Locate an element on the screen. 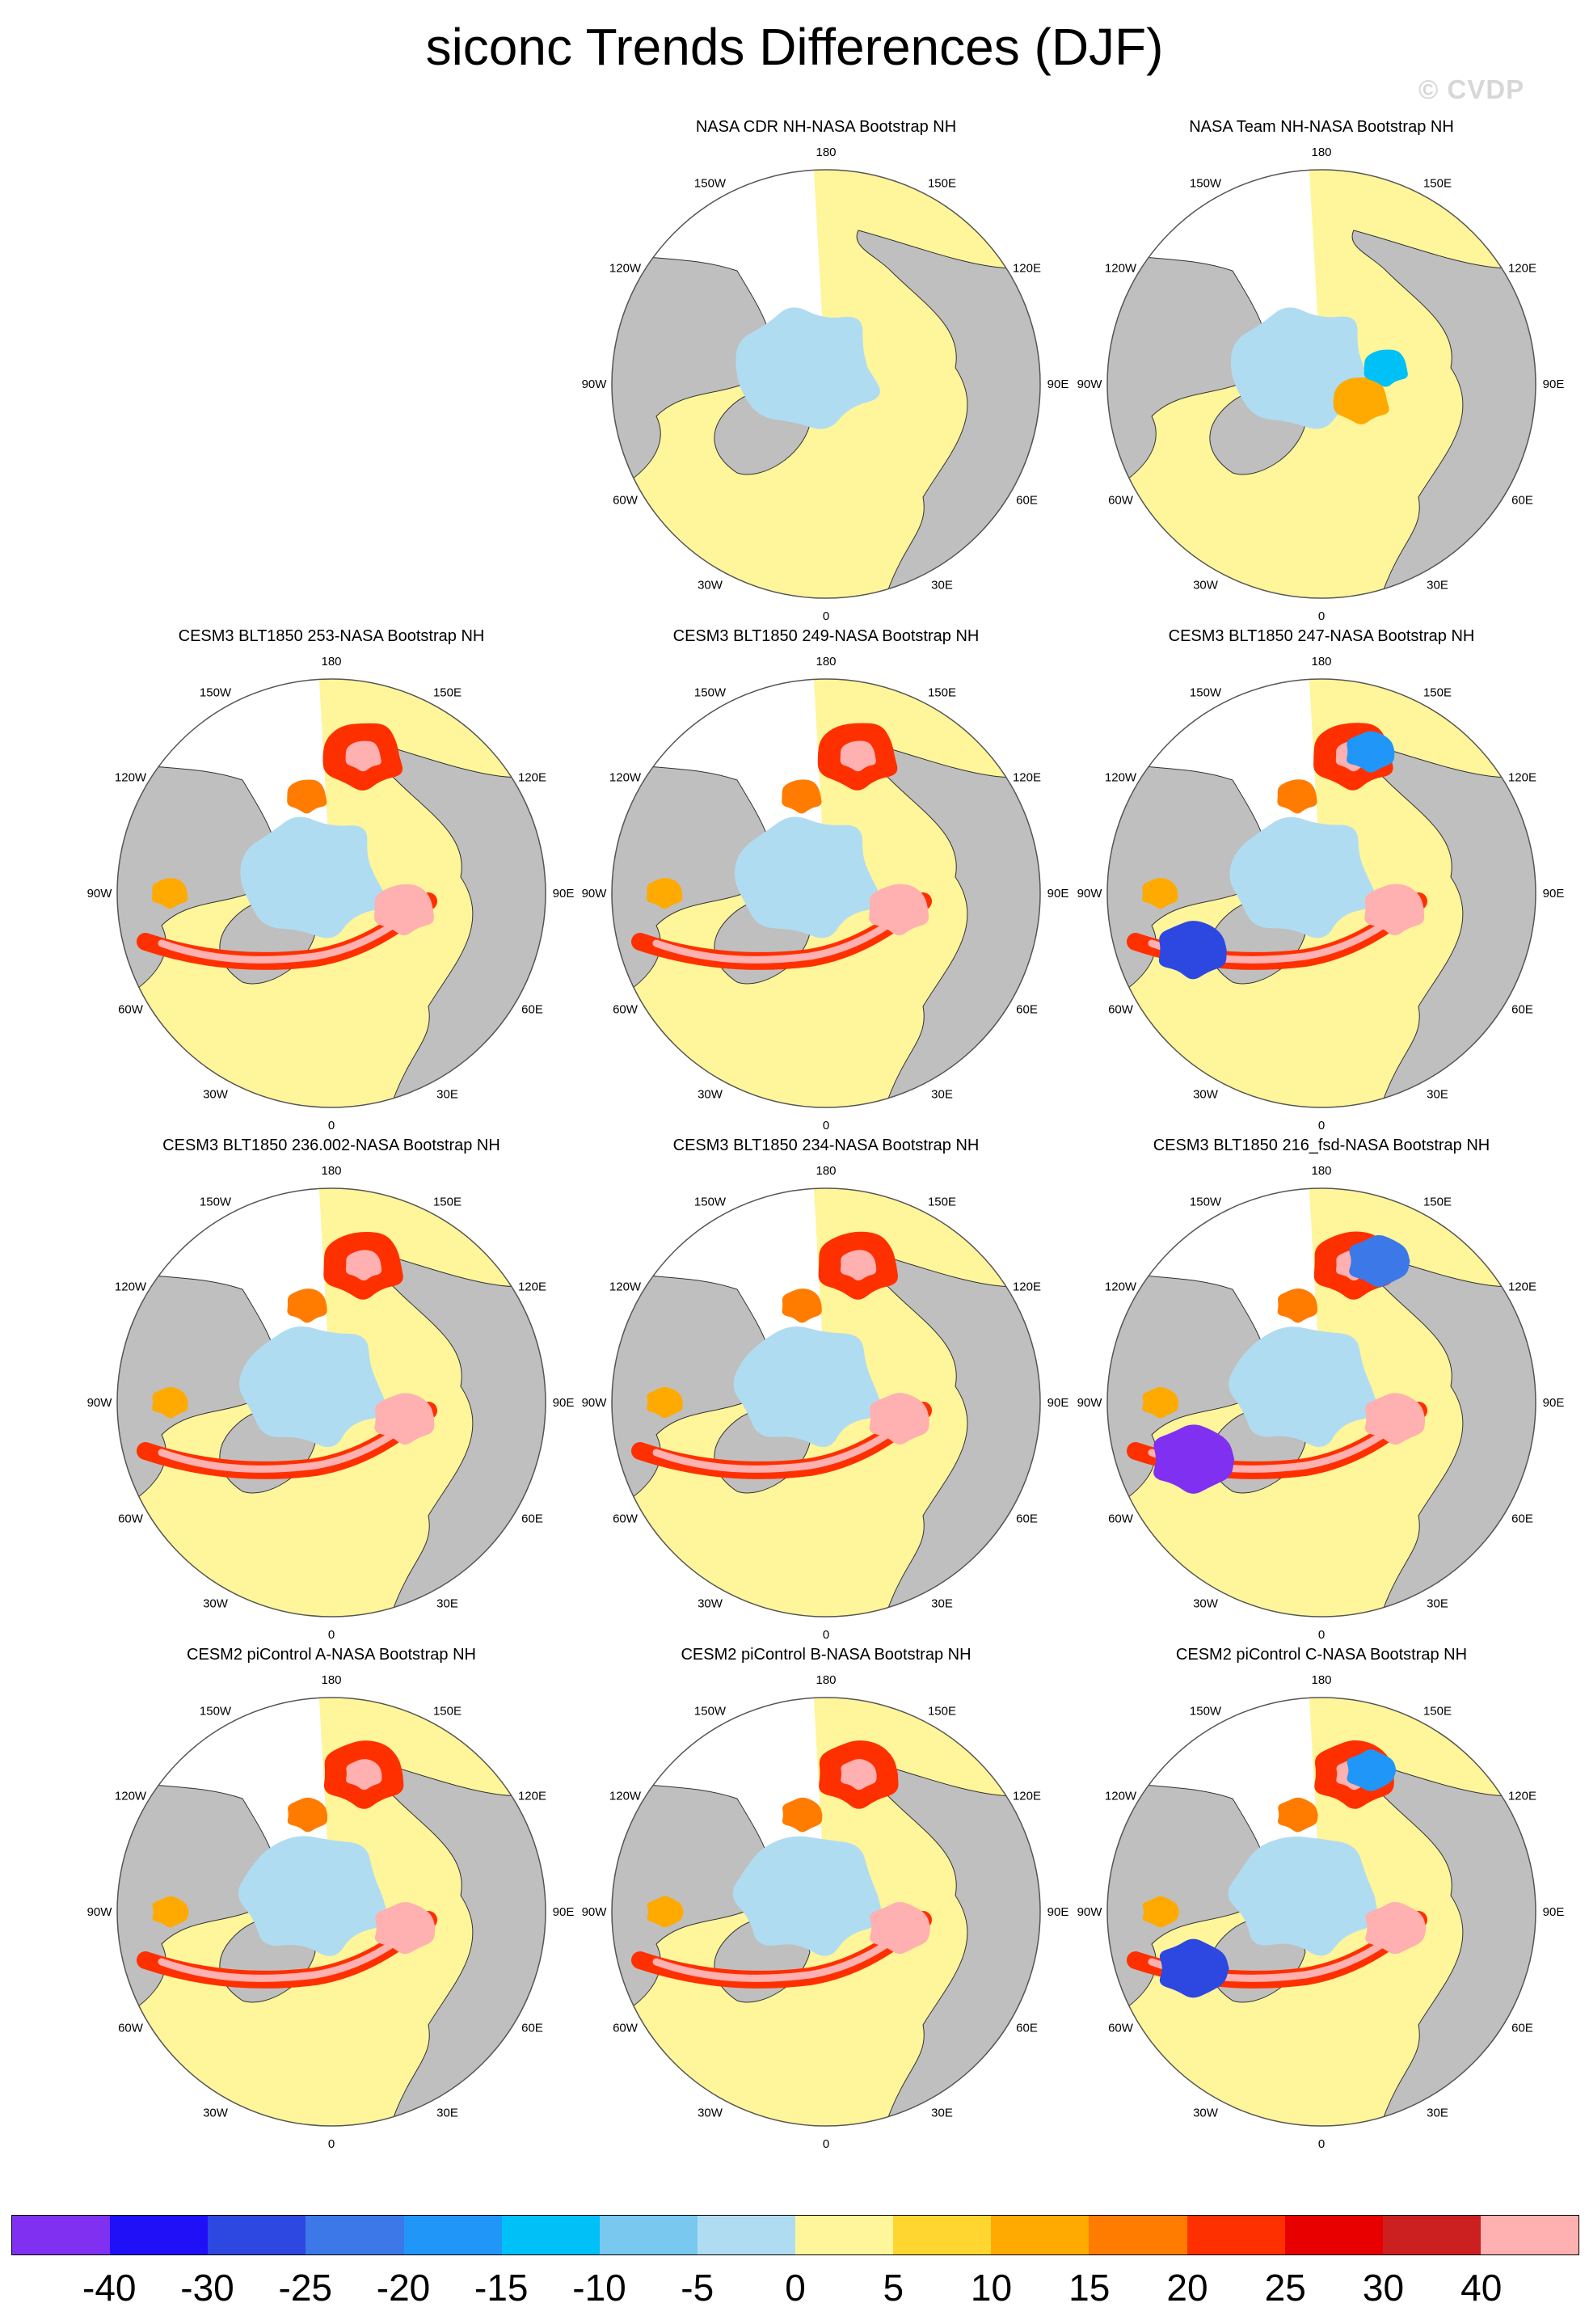 The image size is (1589, 2324). colorbar is located at coordinates (795, 2235).